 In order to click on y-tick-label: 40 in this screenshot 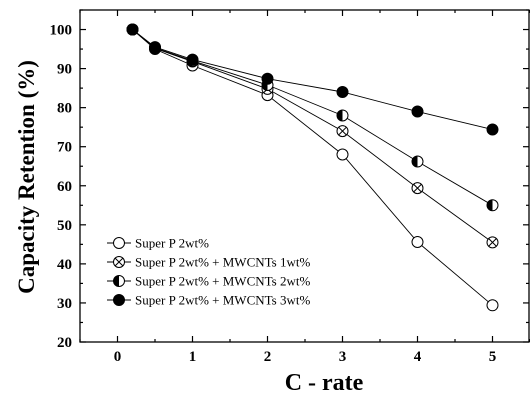, I will do `click(64, 265)`.